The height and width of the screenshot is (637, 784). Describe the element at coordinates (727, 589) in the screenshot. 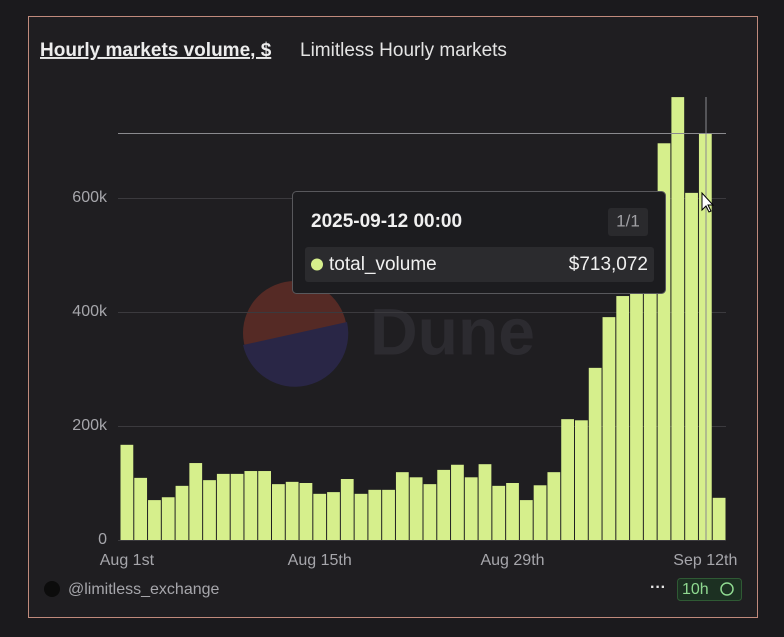

I see `refresh-icon` at that location.